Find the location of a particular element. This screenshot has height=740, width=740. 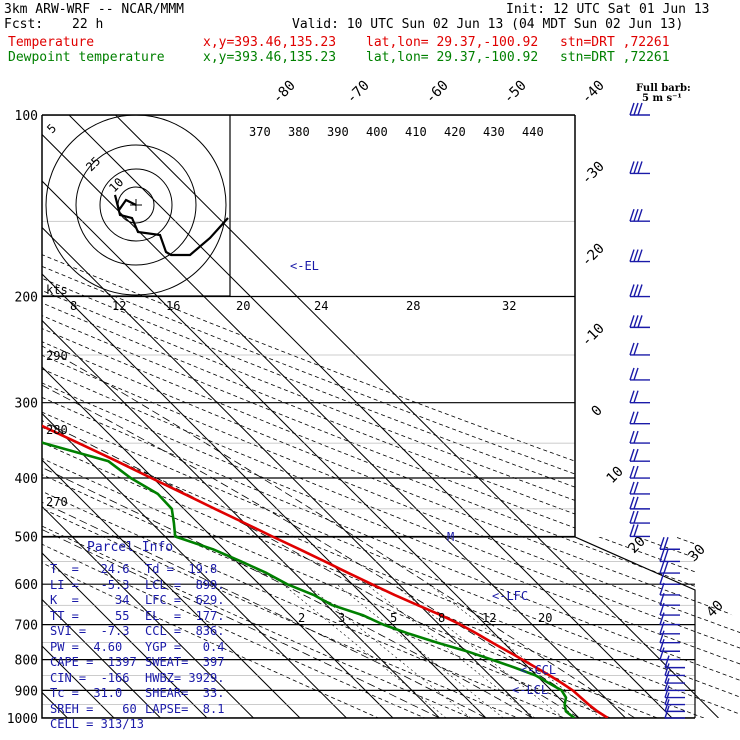

hodograph-tick: 28 is located at coordinates (413, 306).